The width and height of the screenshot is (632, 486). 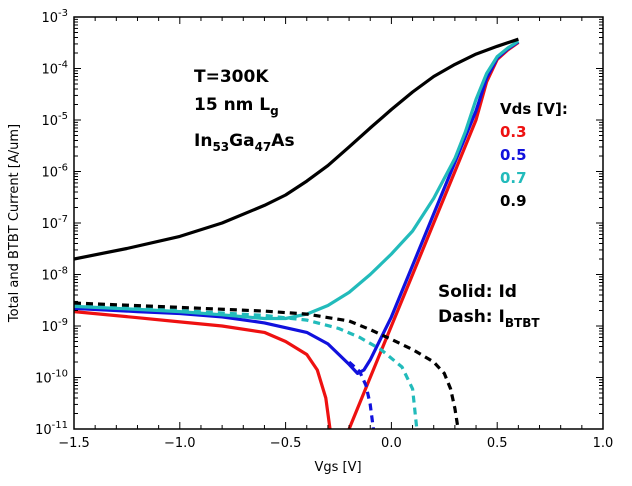 What do you see at coordinates (231, 77) in the screenshot?
I see `temperature-annotation: T=300K` at bounding box center [231, 77].